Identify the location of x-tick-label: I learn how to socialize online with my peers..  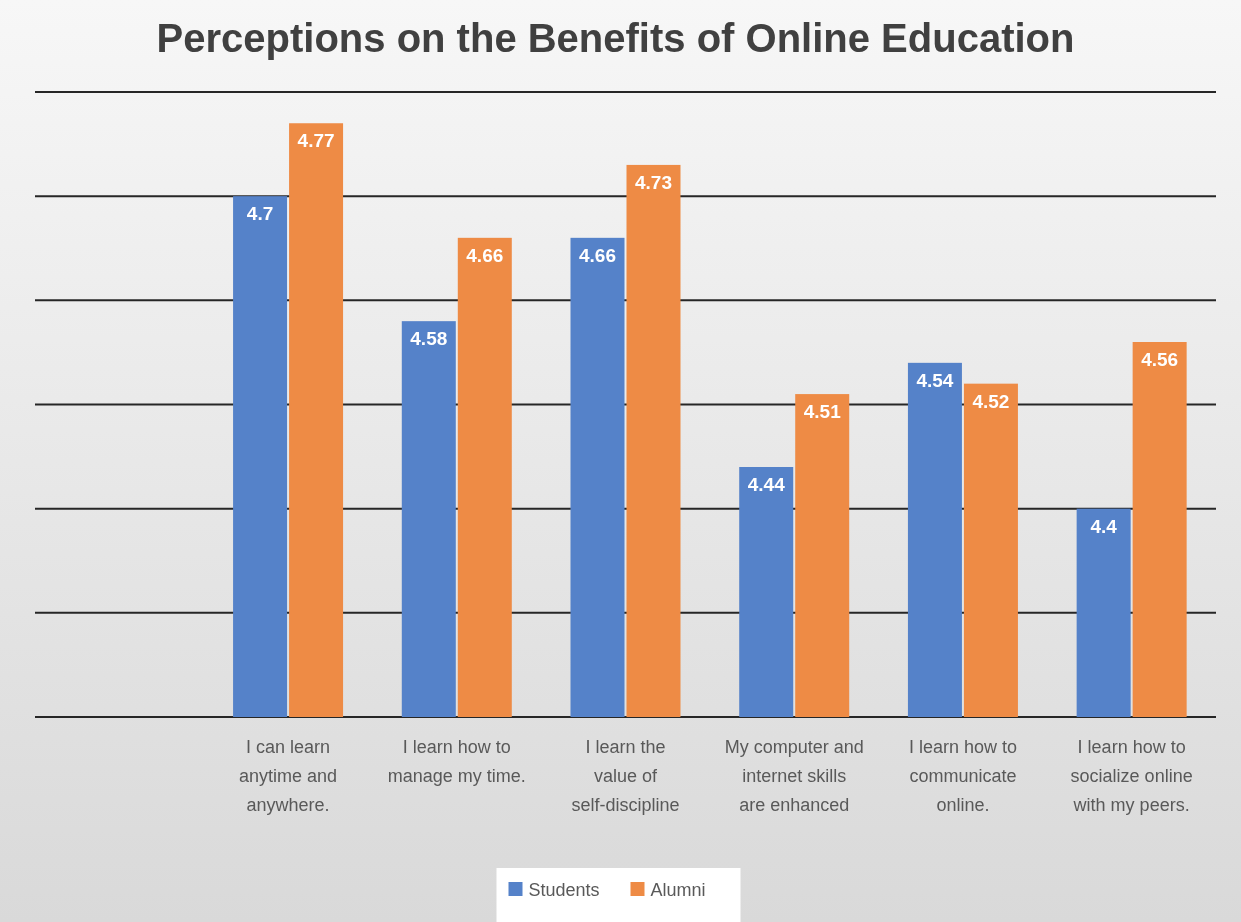
(1131, 776).